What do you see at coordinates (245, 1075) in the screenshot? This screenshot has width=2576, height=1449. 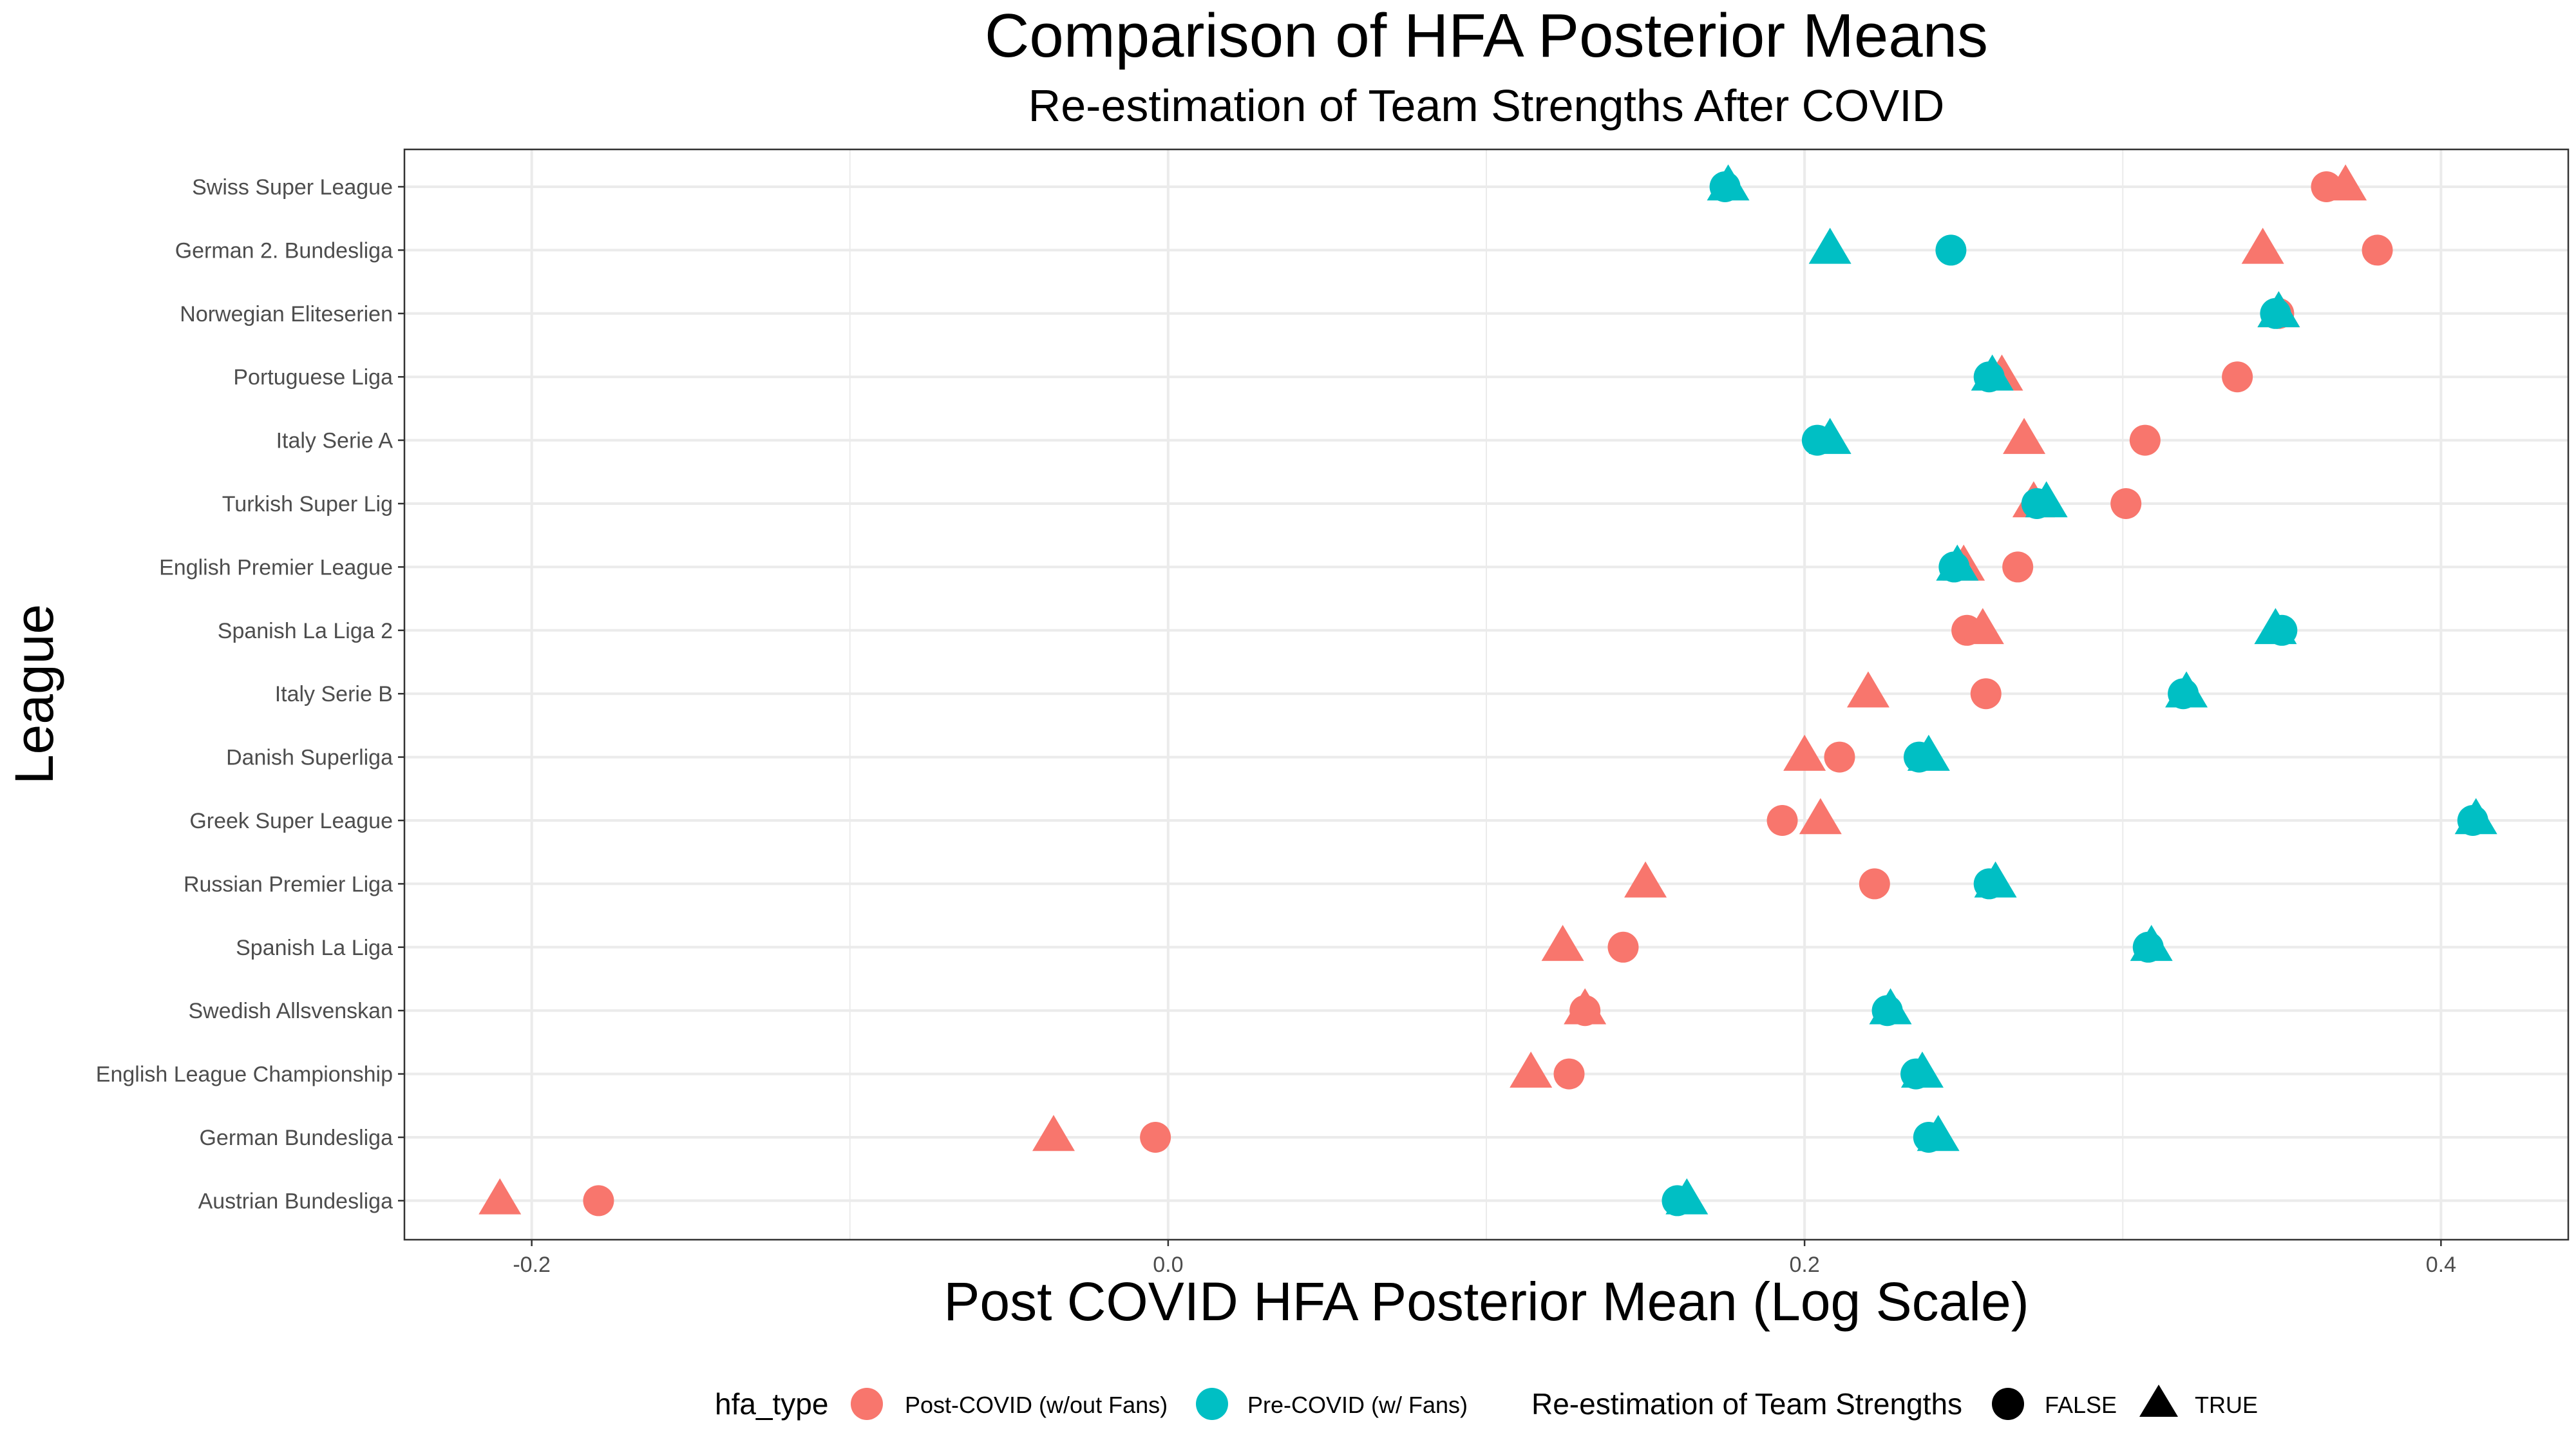 I see `y-tick-label: English League Championship` at bounding box center [245, 1075].